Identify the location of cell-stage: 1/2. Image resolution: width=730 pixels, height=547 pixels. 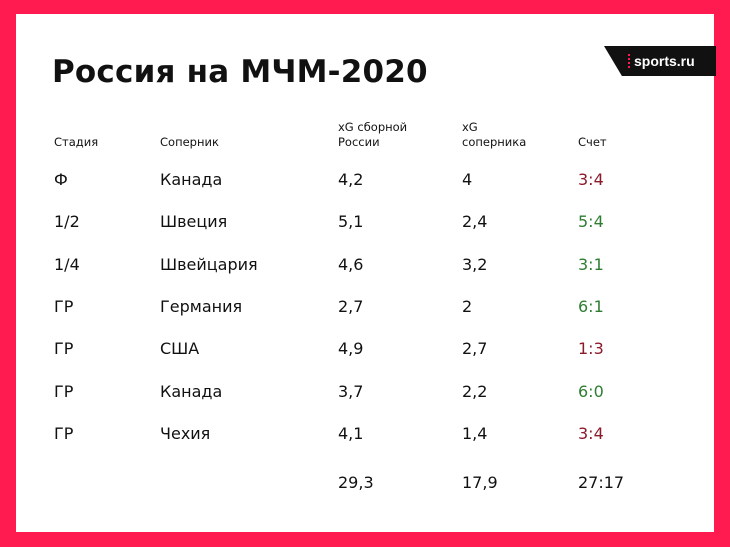
(67, 222).